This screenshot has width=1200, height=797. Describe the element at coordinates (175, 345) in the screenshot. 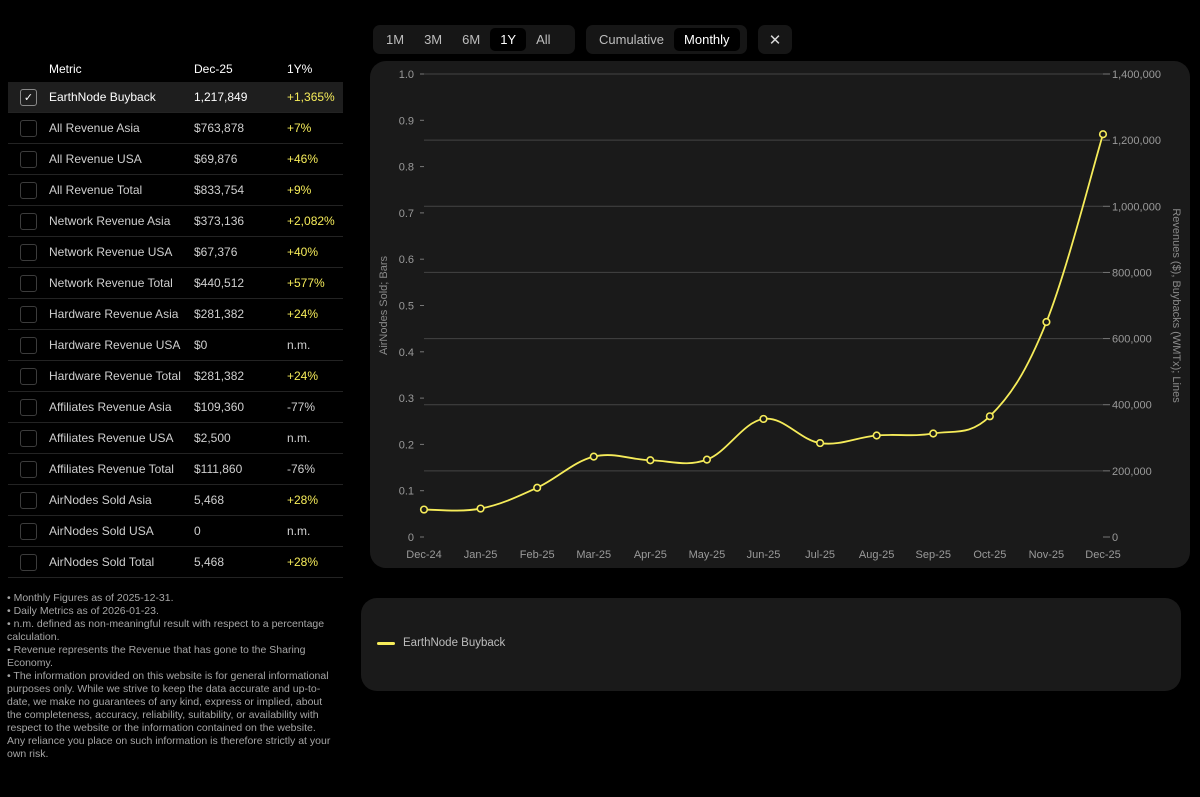

I see `table-row: Hardware Revenue USA $0 n.m.` at that location.